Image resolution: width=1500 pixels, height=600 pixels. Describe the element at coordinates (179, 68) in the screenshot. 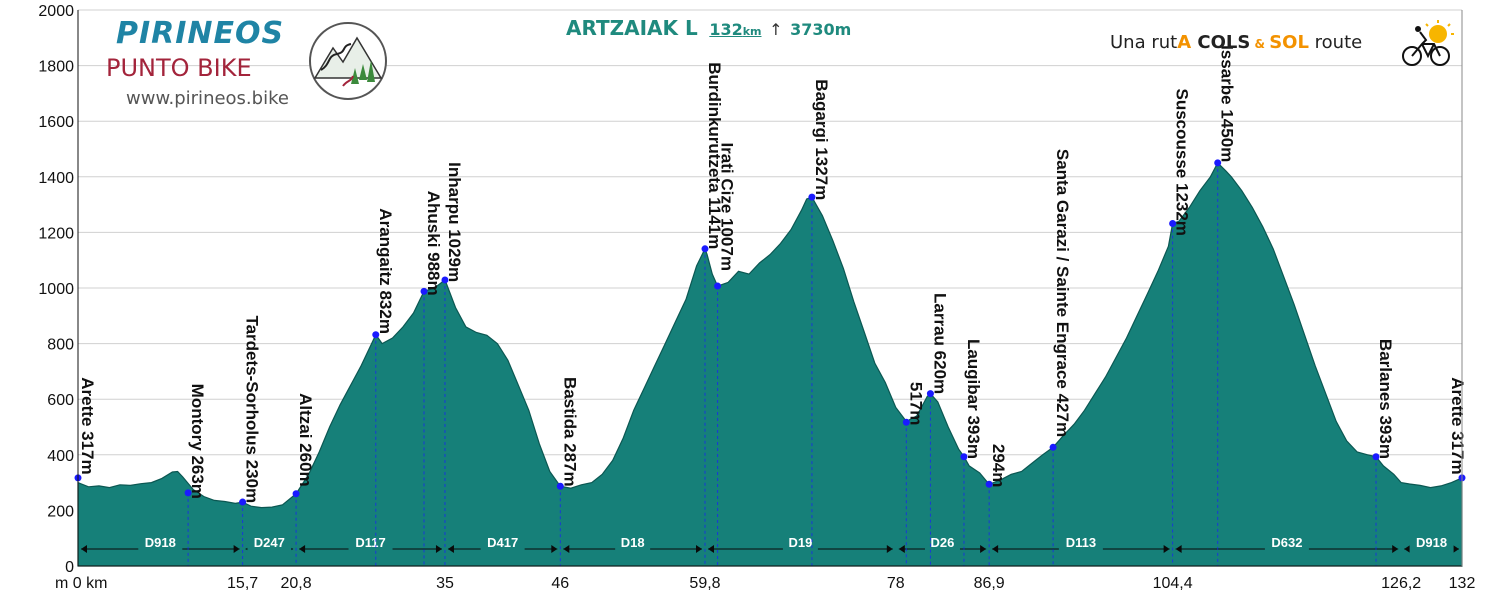

I see `brand-subtitle: PUNTO BIKE` at that location.